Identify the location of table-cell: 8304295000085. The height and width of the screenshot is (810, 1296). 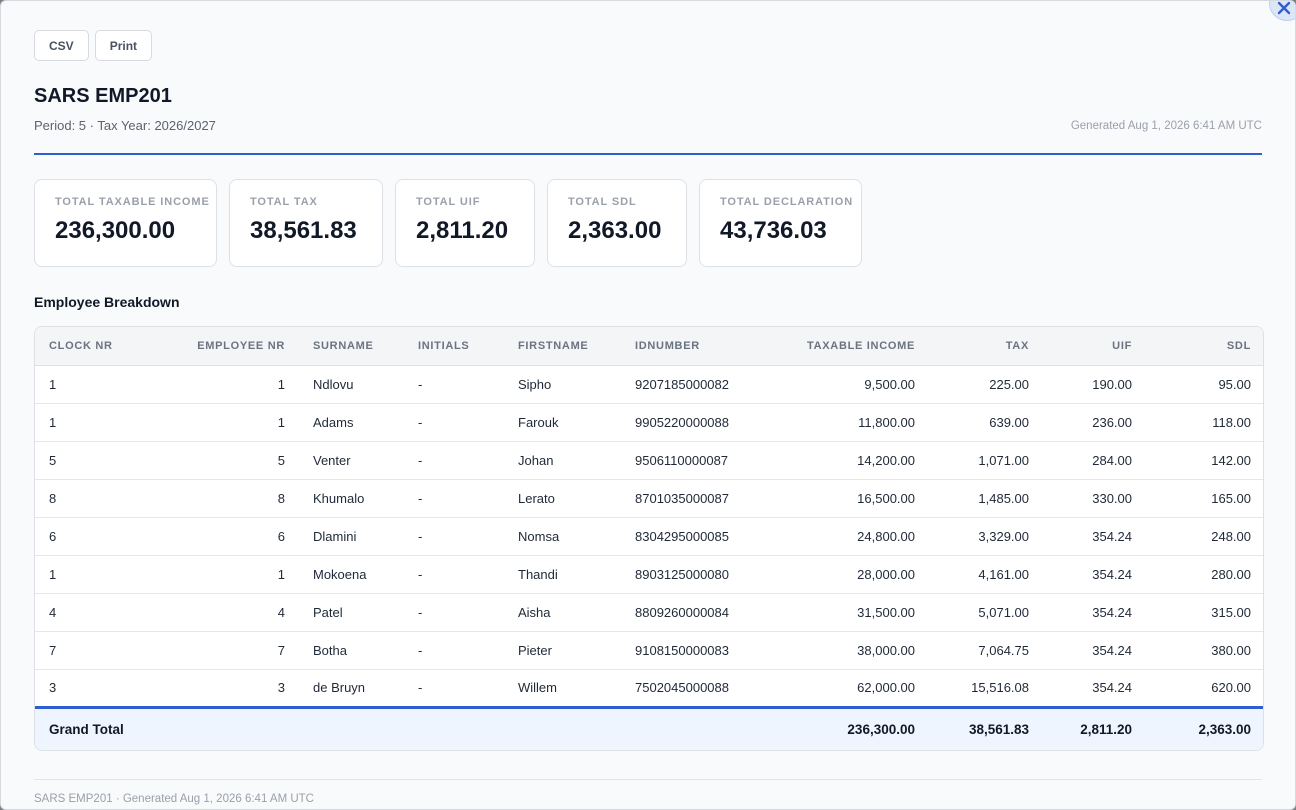
(701, 536).